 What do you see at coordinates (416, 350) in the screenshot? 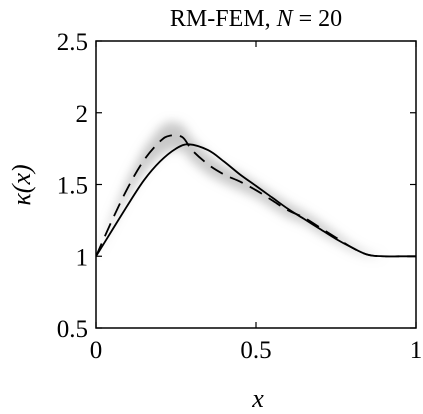
I see `x-tick-label: 1` at bounding box center [416, 350].